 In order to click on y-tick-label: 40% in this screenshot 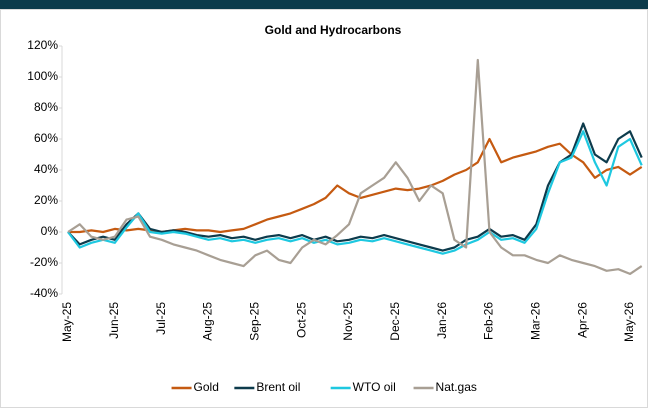, I will do `click(46, 169)`.